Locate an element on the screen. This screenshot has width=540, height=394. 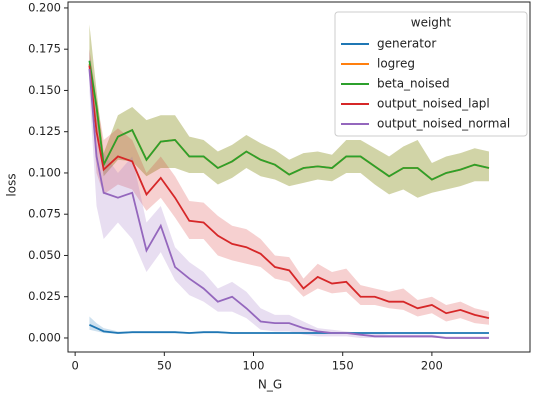
y-tick-label: 0.025 is located at coordinates (44, 296).